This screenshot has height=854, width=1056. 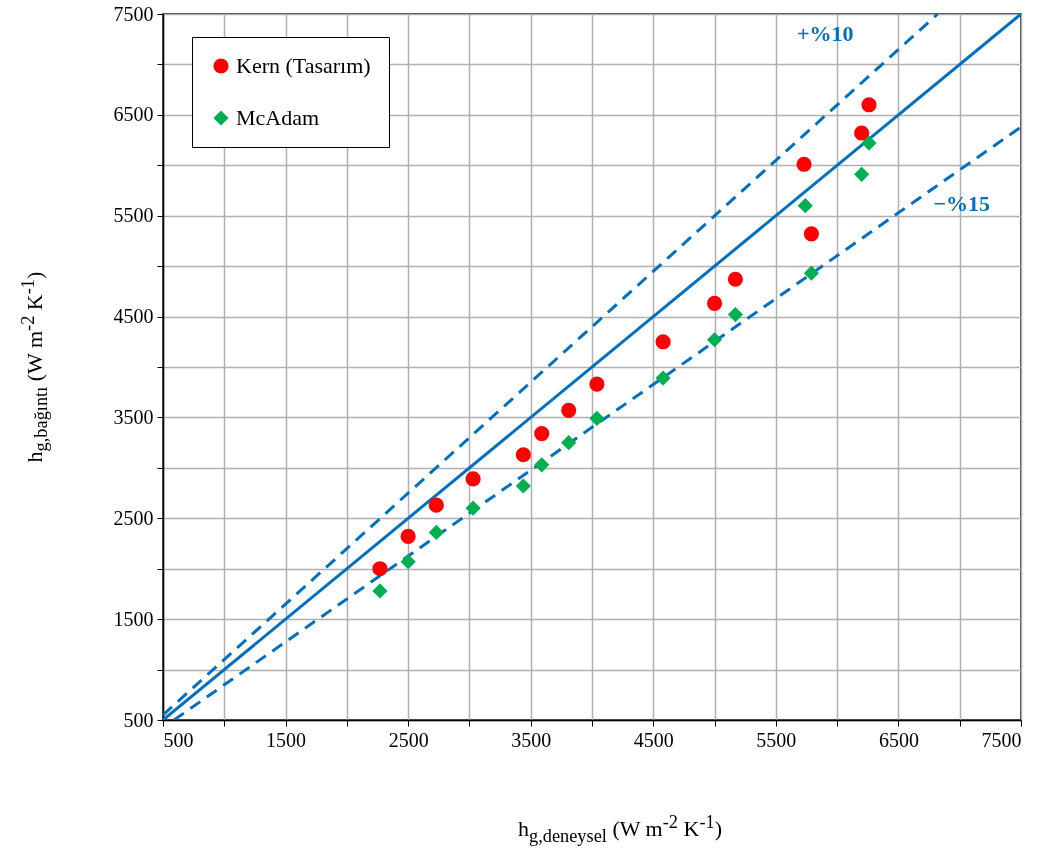 I want to click on y-tick-label: 3500, so click(x=133, y=416).